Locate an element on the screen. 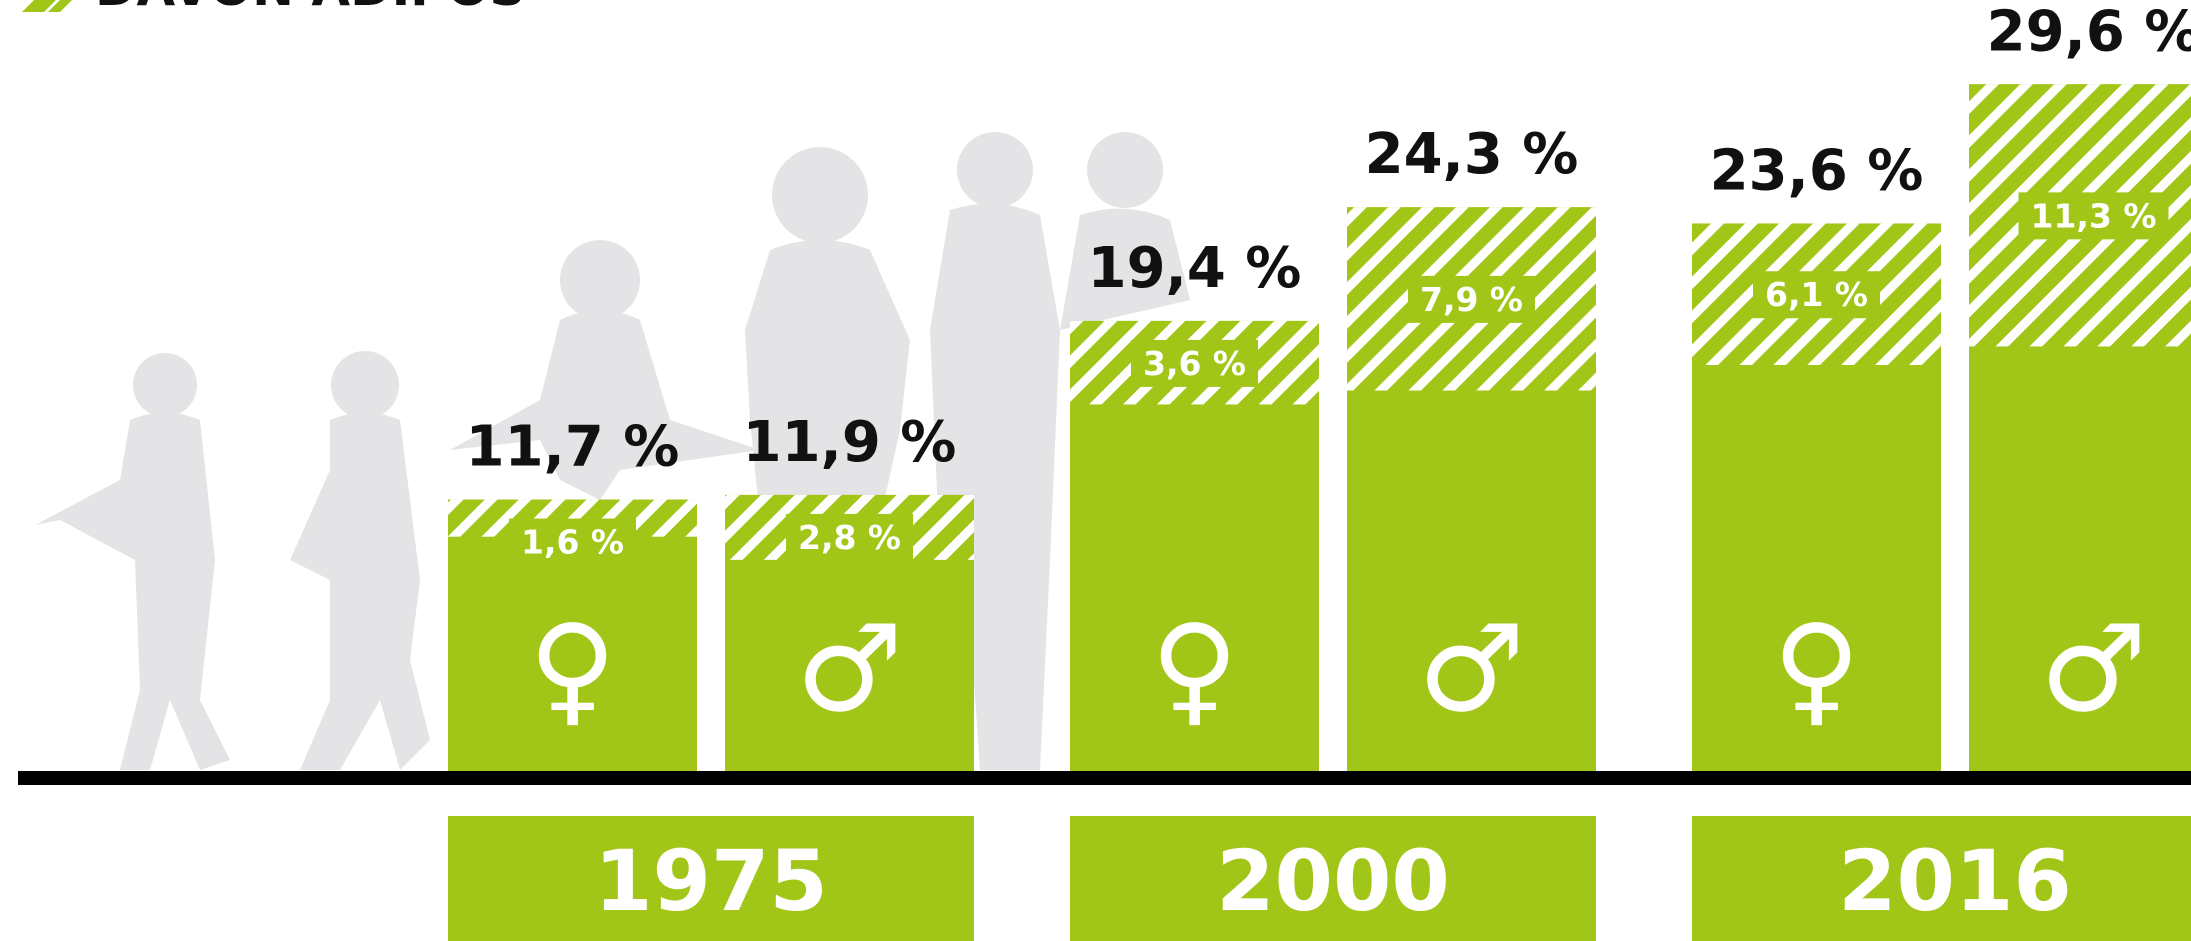 This screenshot has width=2191, height=941. legend-chevron is located at coordinates (47, 6).